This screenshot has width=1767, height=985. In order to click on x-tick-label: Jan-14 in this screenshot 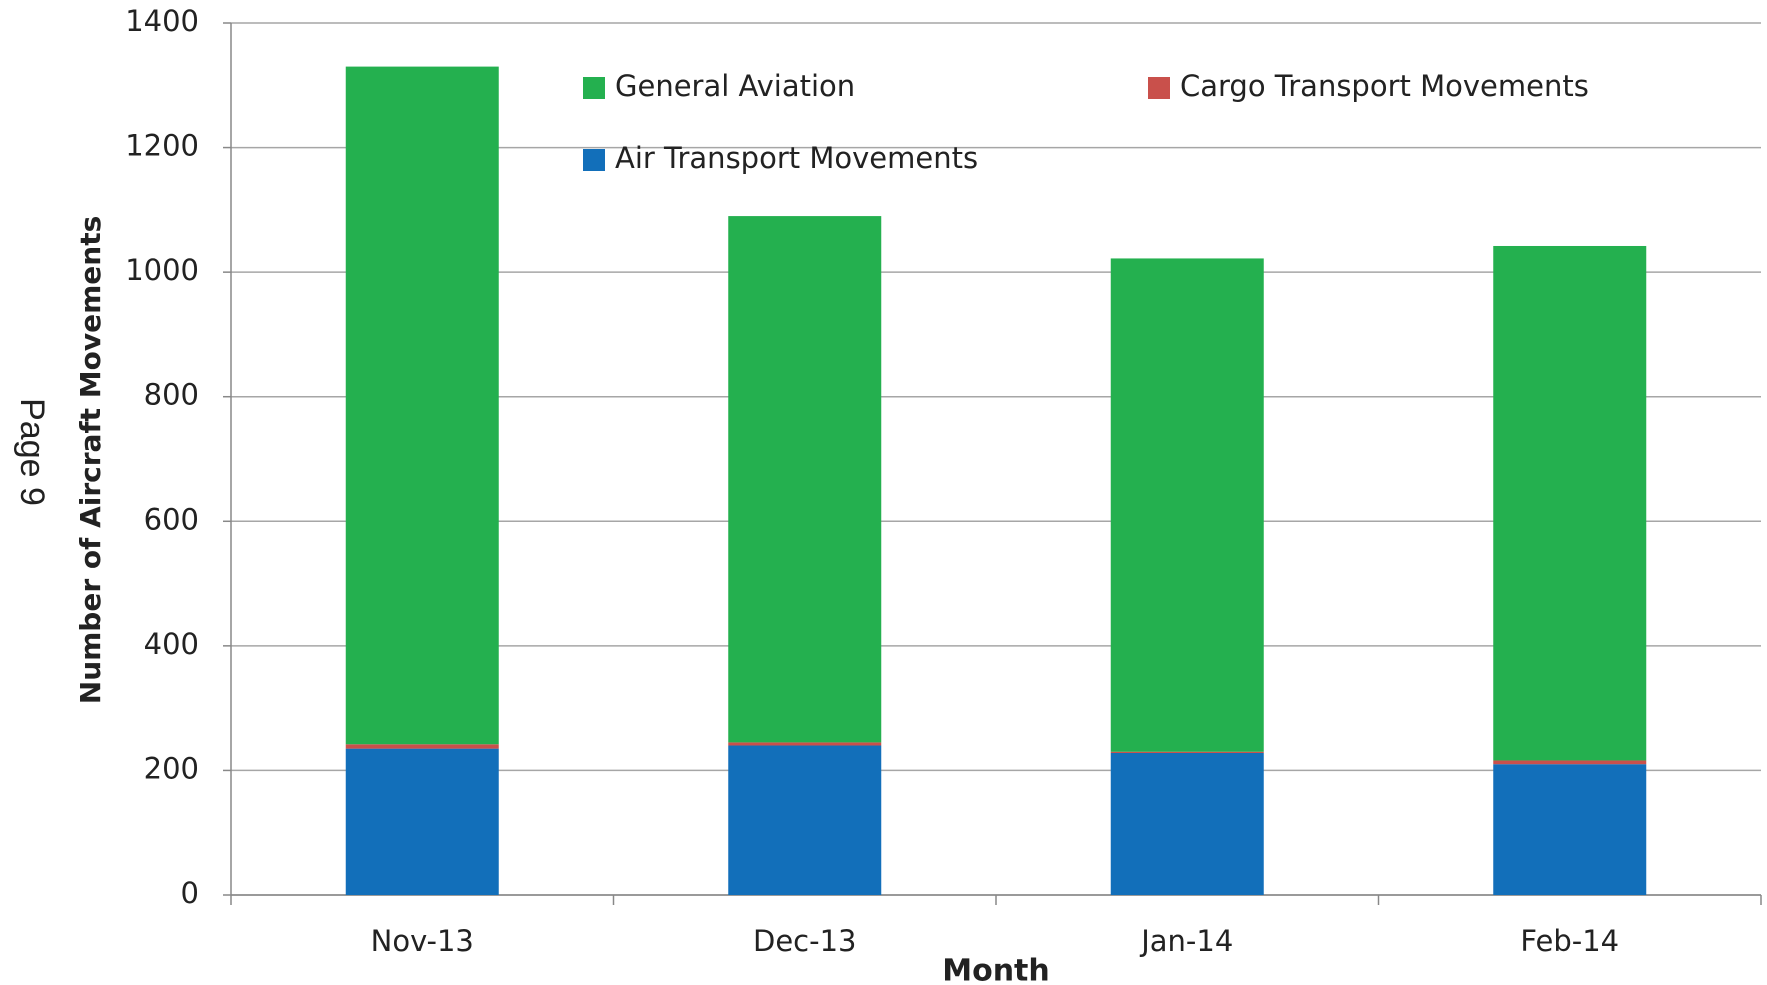, I will do `click(1186, 941)`.